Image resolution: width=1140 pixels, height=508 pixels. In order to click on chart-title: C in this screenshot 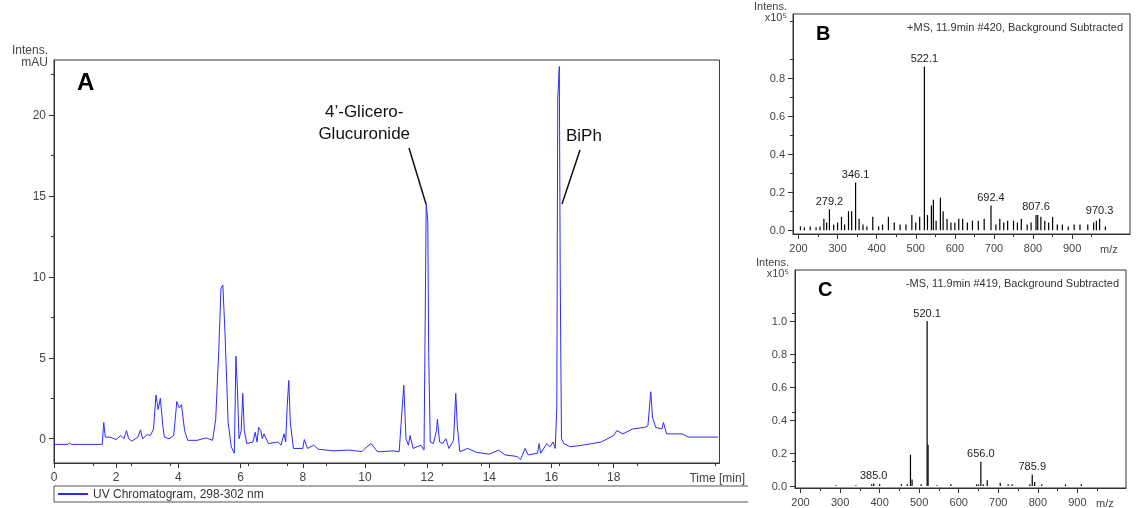, I will do `click(825, 289)`.